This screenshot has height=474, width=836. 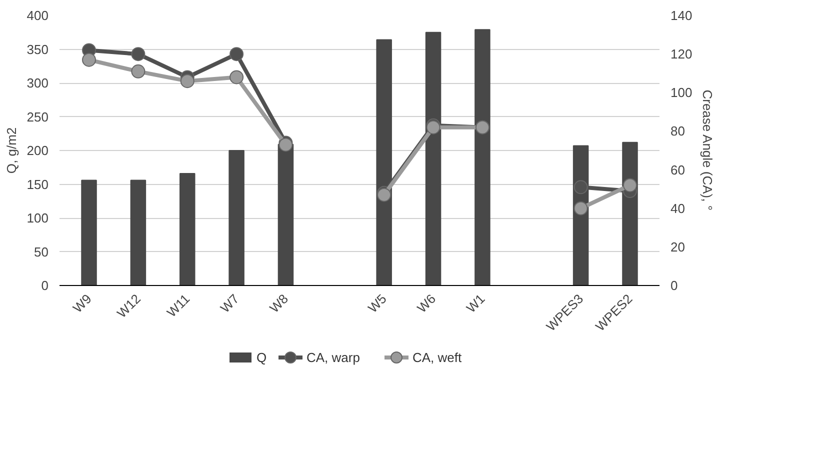 I want to click on y-axis-title: Q, g/m2, so click(x=11, y=150).